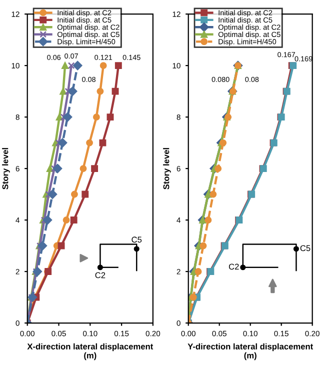 The image size is (322, 370). I want to click on x-axis-title: X-direction lateral displacement (m), so click(90, 351).